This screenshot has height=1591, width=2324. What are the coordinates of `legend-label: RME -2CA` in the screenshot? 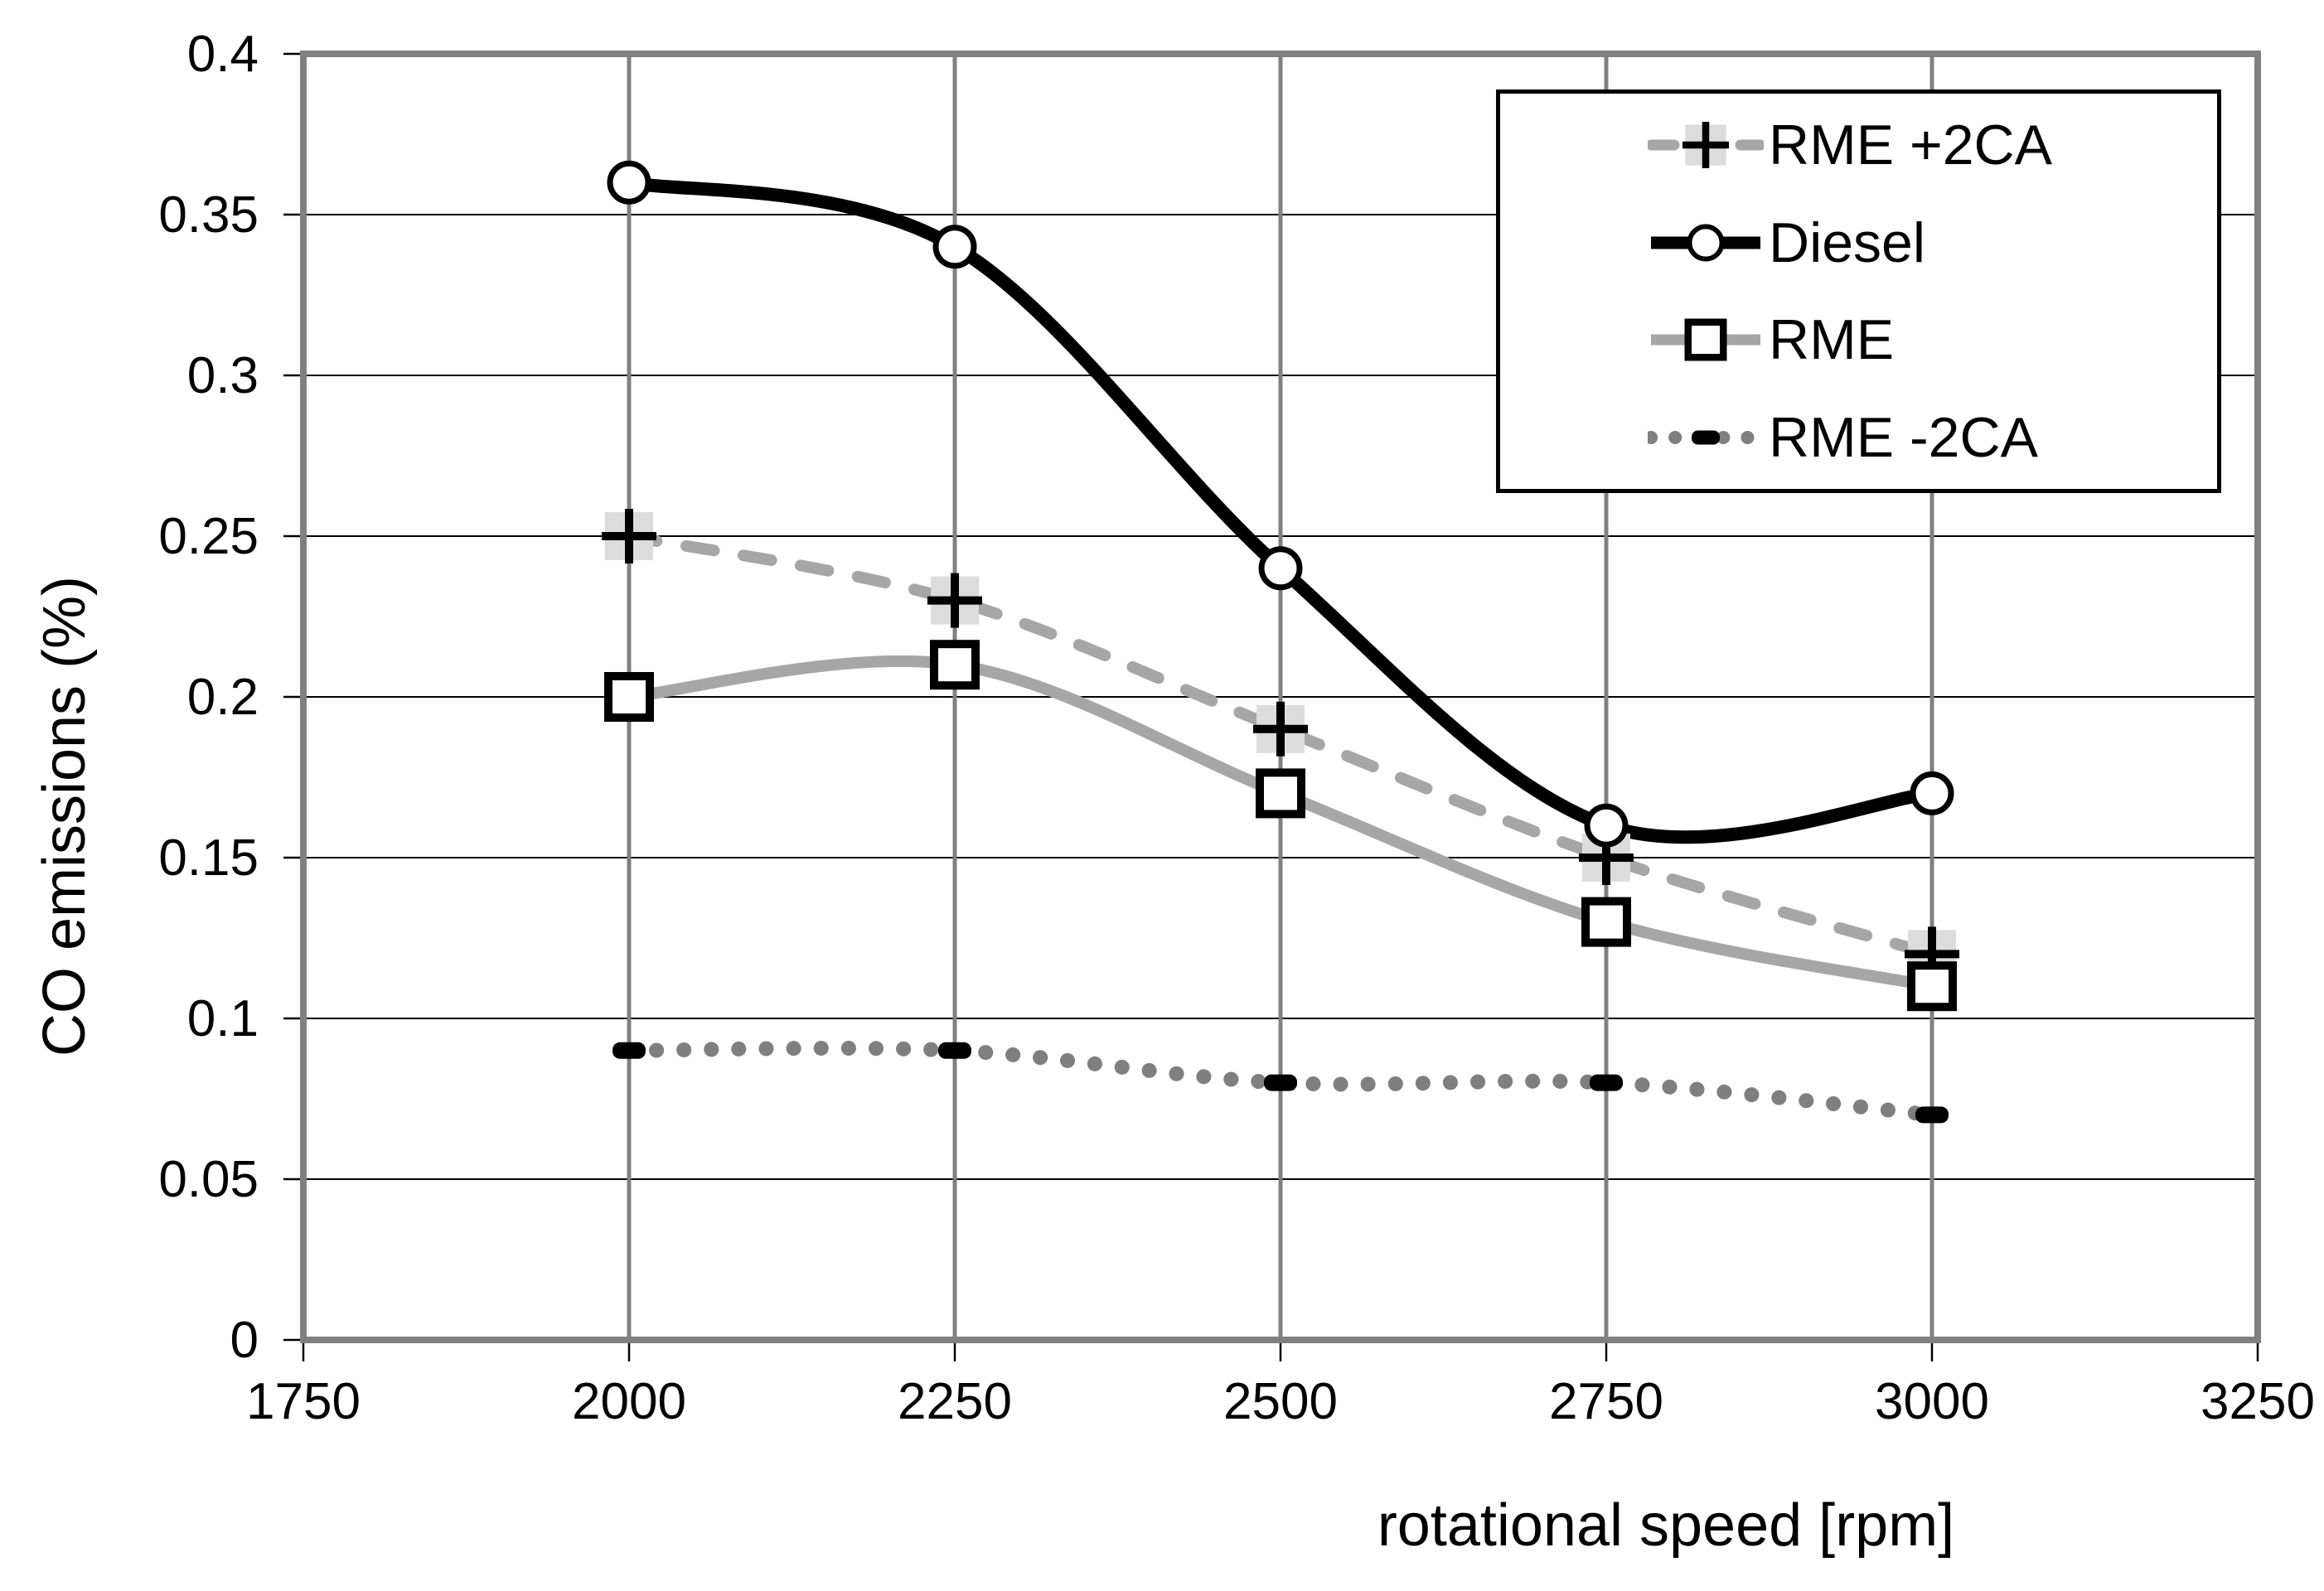 It's located at (1904, 437).